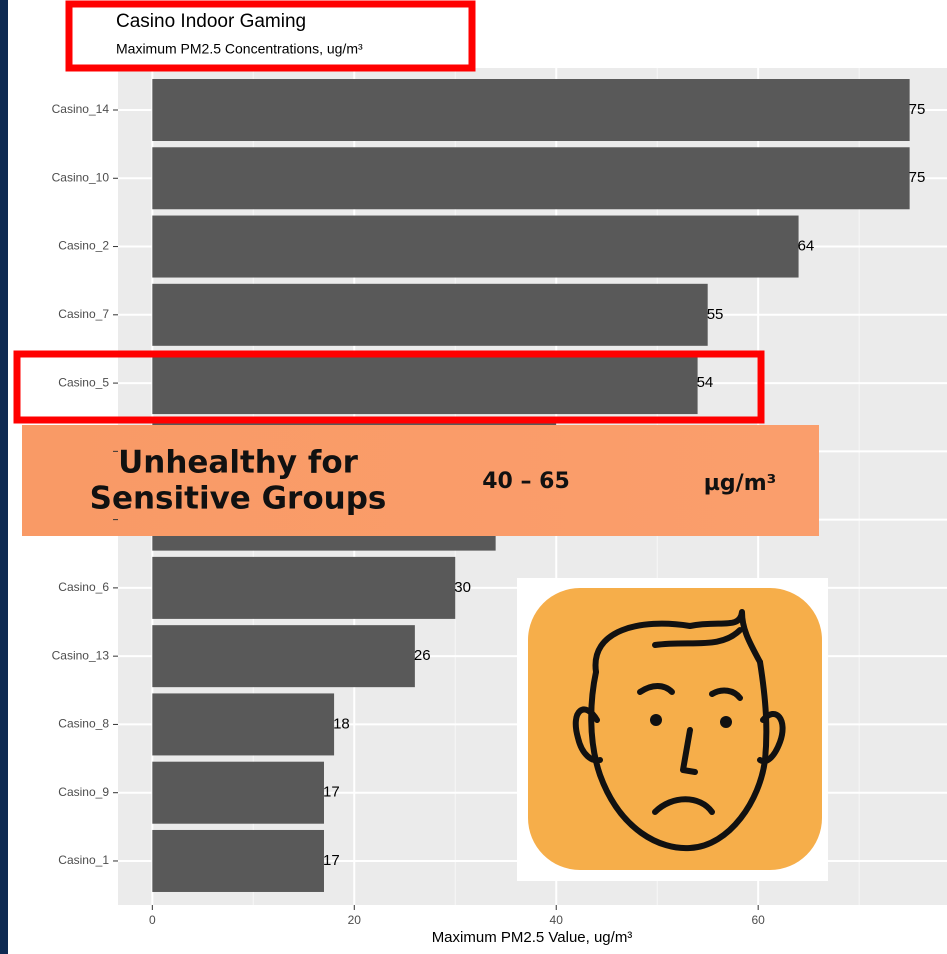 Image resolution: width=947 pixels, height=954 pixels. What do you see at coordinates (83, 382) in the screenshot?
I see `y-tick-label: Casino_5` at bounding box center [83, 382].